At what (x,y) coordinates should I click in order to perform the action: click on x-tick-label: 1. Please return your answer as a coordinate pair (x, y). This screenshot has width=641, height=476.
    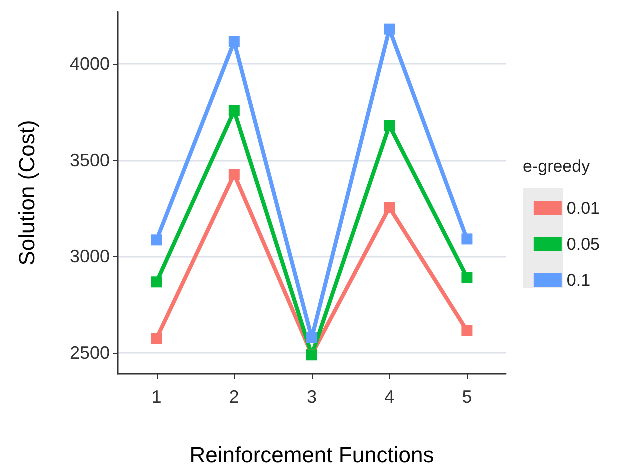
    Looking at the image, I should click on (157, 397).